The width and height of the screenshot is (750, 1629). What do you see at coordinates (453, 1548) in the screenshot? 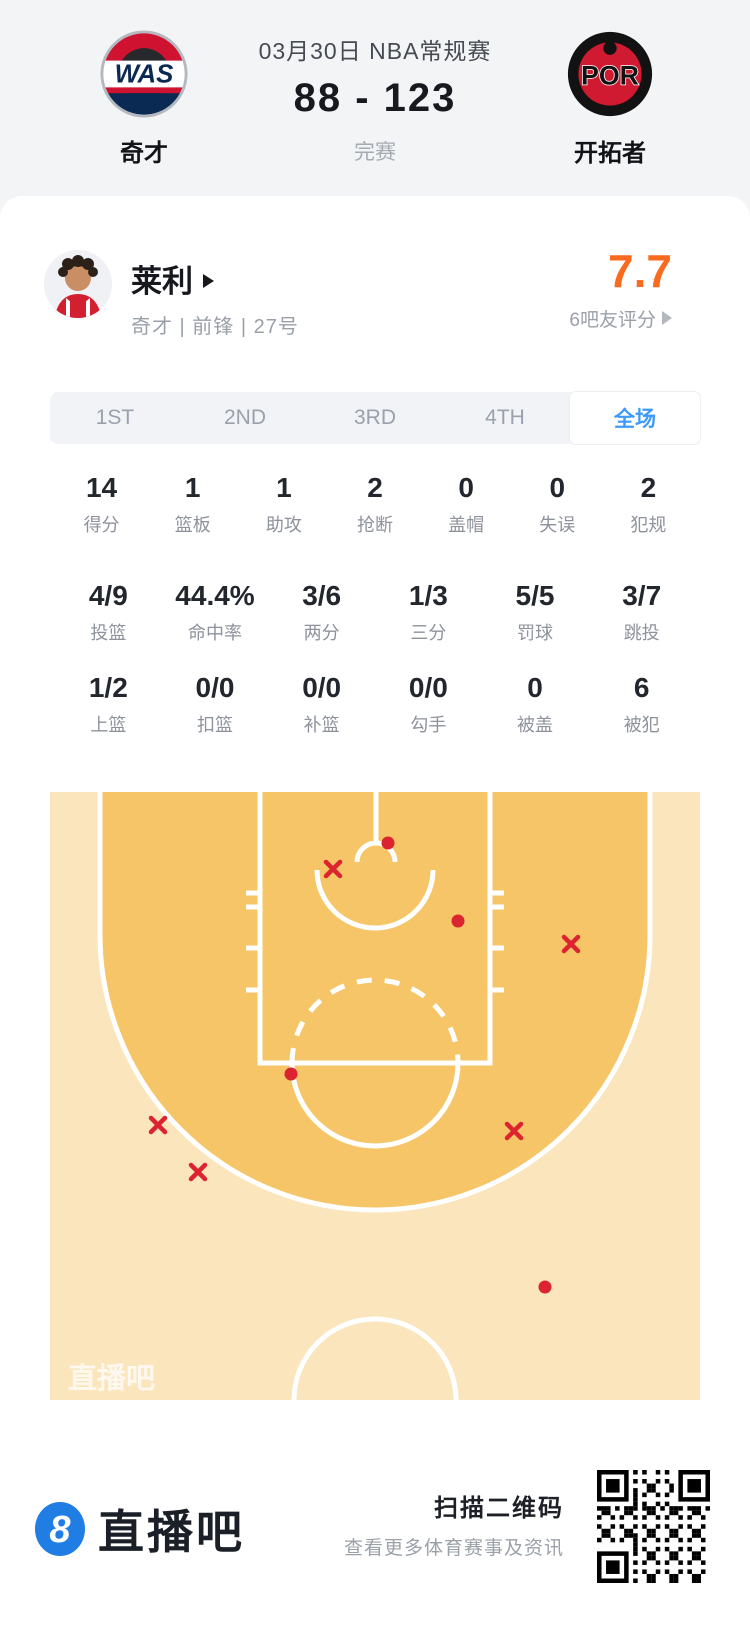
I see `scan-subtitle: 查看更多体育赛事及资讯` at bounding box center [453, 1548].